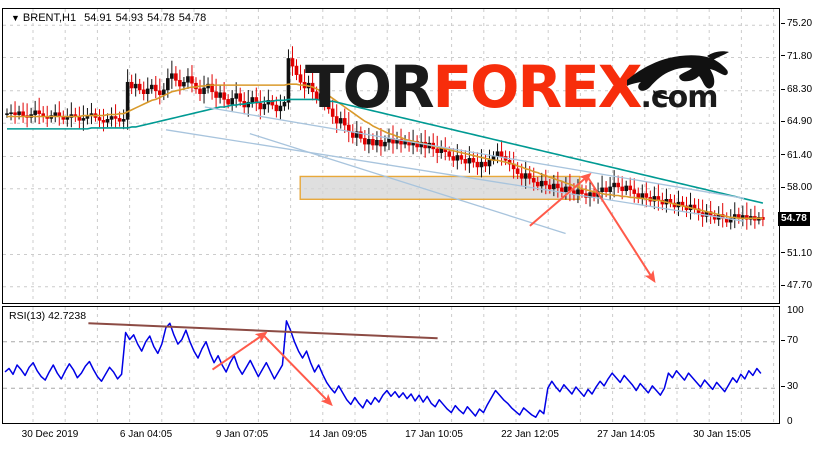 The height and width of the screenshot is (449, 815). I want to click on channel-parallel-line, so click(455, 175).